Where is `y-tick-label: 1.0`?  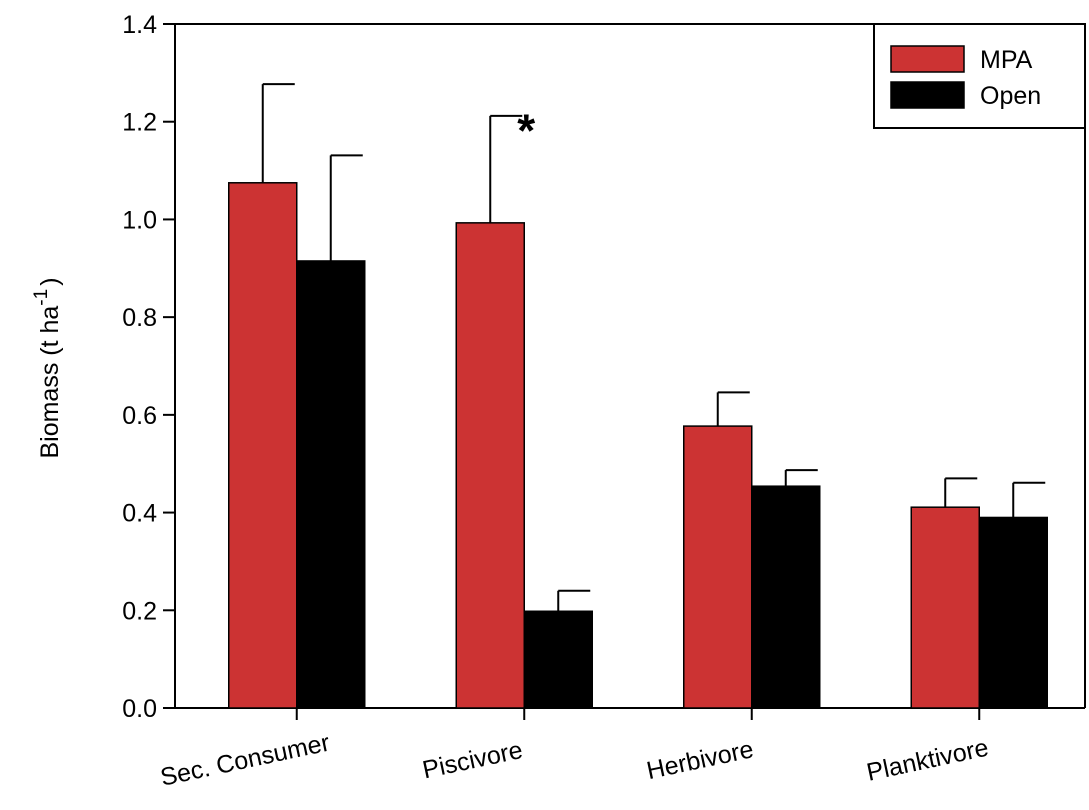
y-tick-label: 1.0 is located at coordinates (139, 220).